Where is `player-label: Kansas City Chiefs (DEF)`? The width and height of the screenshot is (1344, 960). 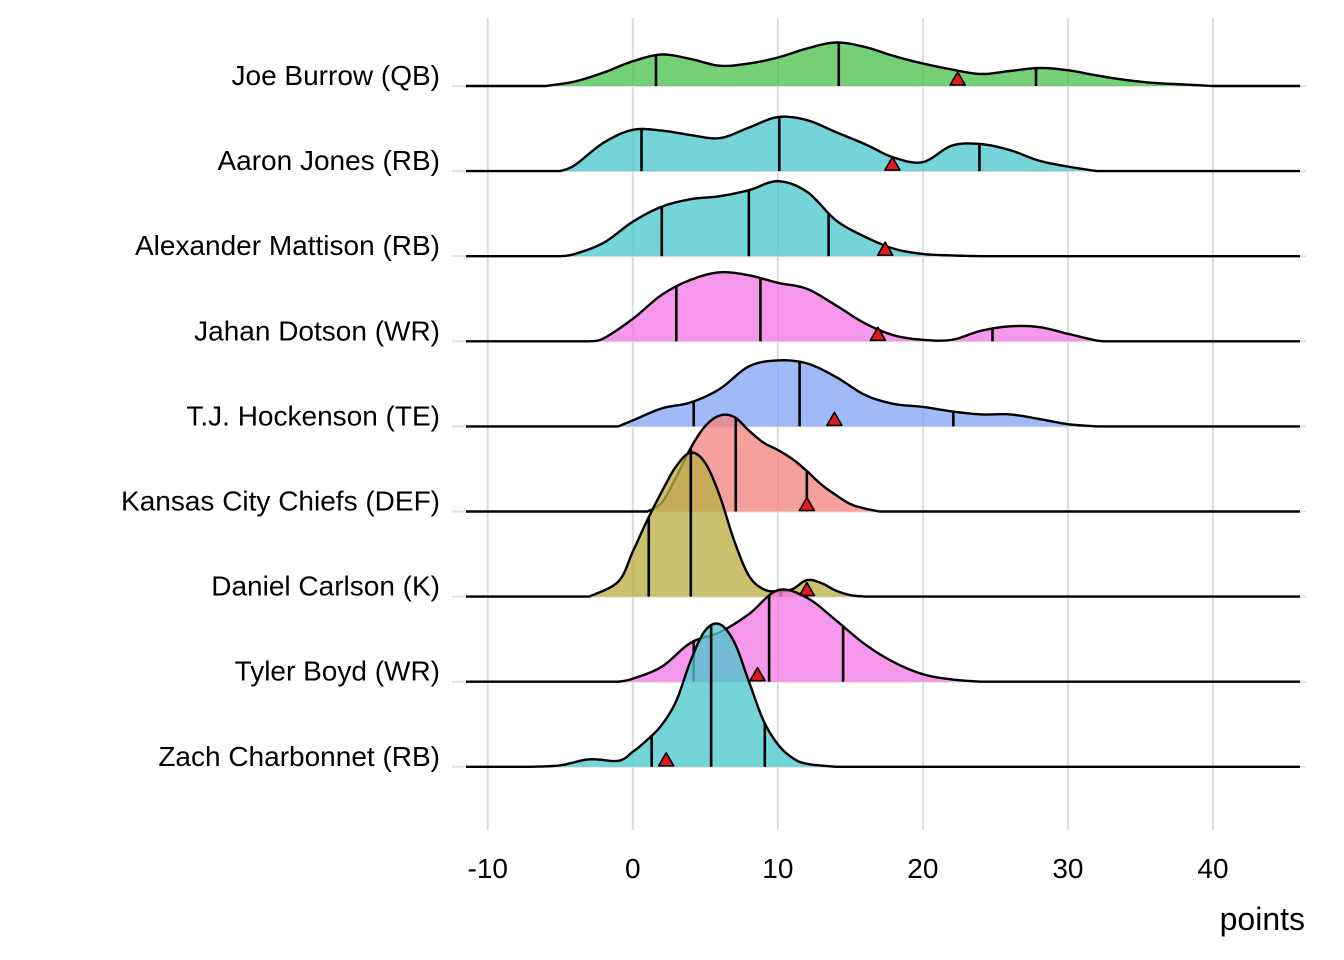 player-label: Kansas City Chiefs (DEF) is located at coordinates (280, 501).